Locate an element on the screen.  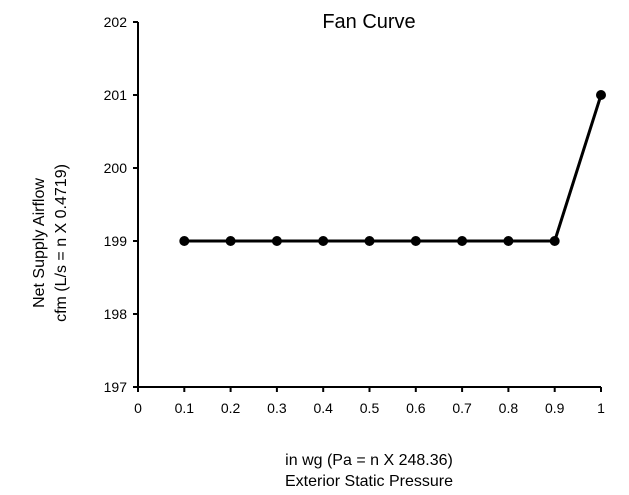
x-ticks: 0 0.1 0.2 0.3 0.4 0.5 0.6 0.7 0.8 0.9 1 is located at coordinates (369, 401).